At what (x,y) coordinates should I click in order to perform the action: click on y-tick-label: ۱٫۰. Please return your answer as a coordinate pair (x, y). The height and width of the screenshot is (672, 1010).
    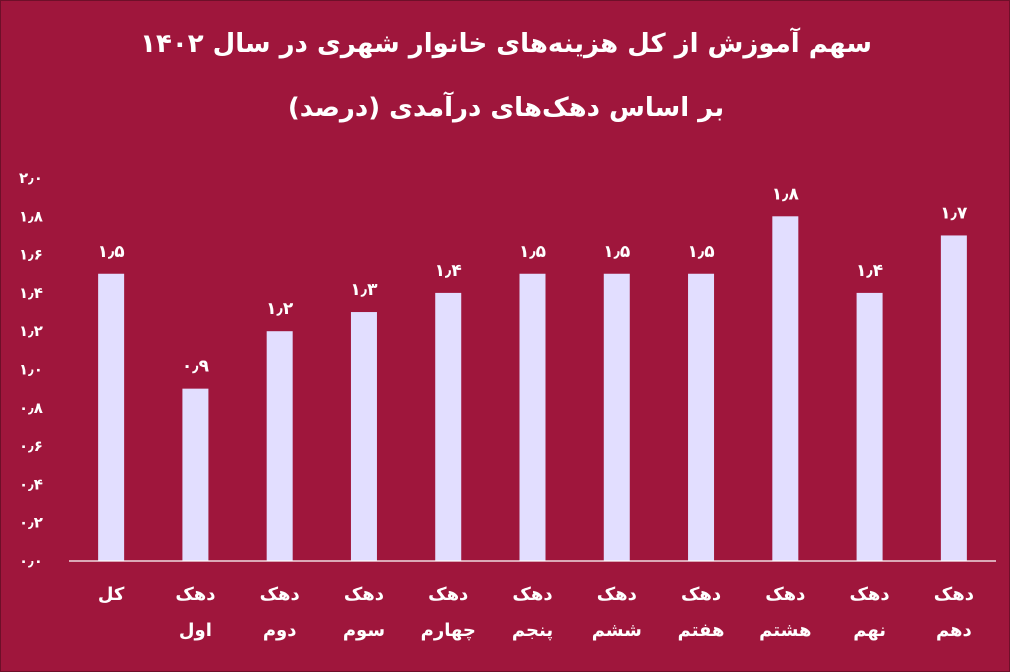
    Looking at the image, I should click on (31, 370).